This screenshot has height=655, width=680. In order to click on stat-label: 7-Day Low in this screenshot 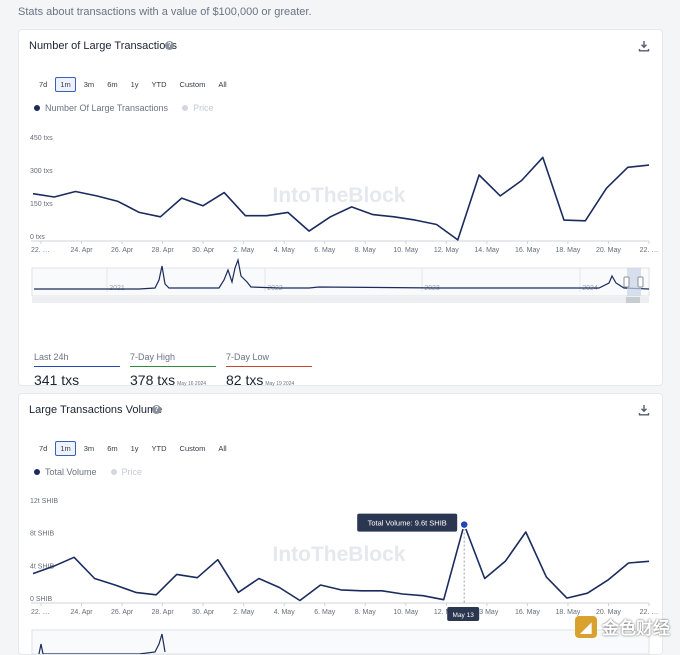, I will do `click(269, 359)`.